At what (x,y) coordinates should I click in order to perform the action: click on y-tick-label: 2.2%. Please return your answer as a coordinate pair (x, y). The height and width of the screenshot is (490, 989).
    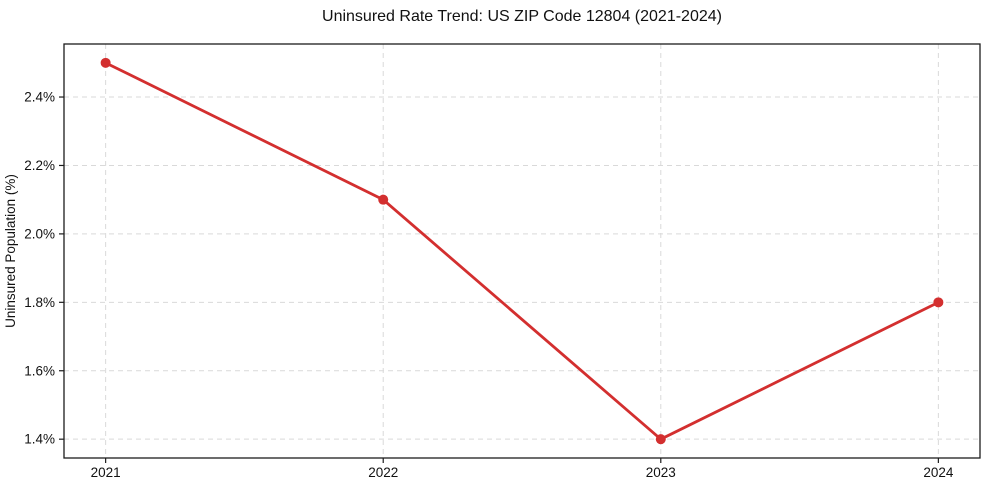
    Looking at the image, I should click on (39, 165).